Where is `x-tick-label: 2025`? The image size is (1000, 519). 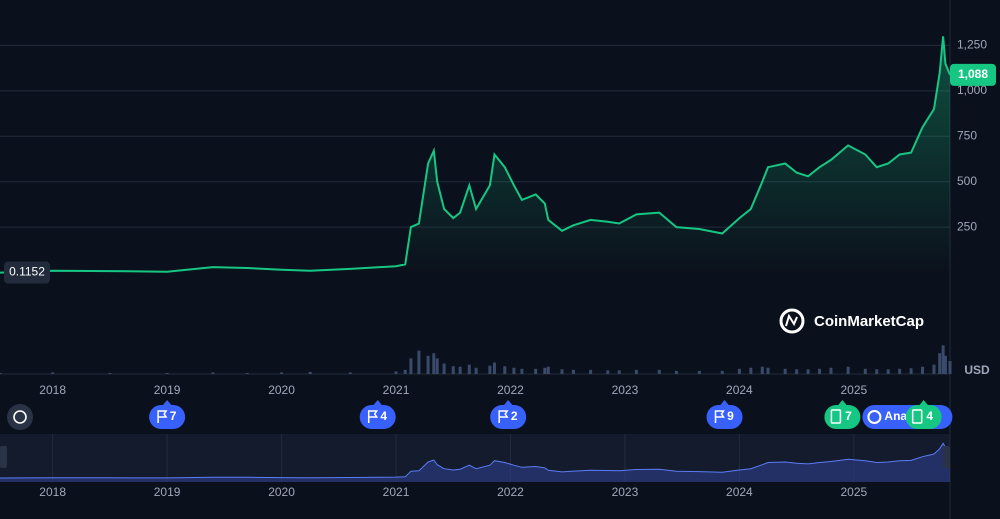
x-tick-label: 2025 is located at coordinates (854, 390).